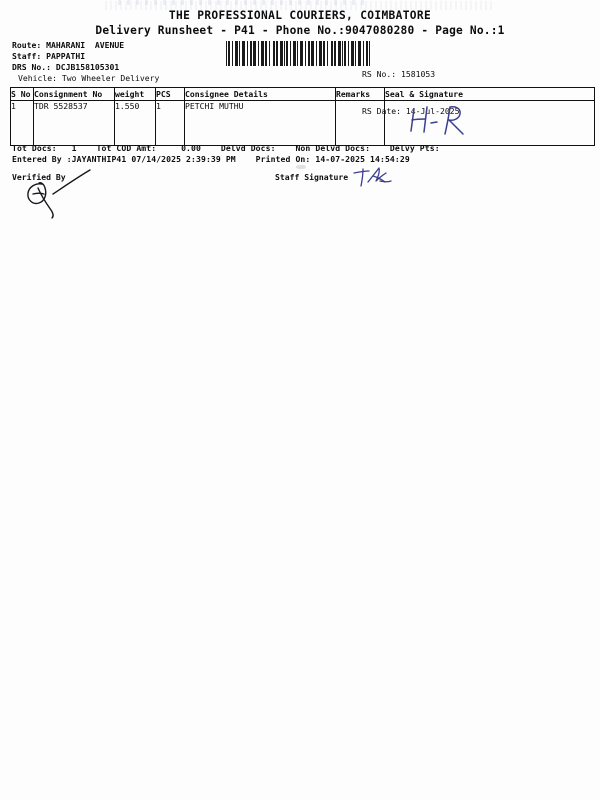 The image size is (600, 800). What do you see at coordinates (360, 94) in the screenshot?
I see `column-header-remarks: Remarks` at bounding box center [360, 94].